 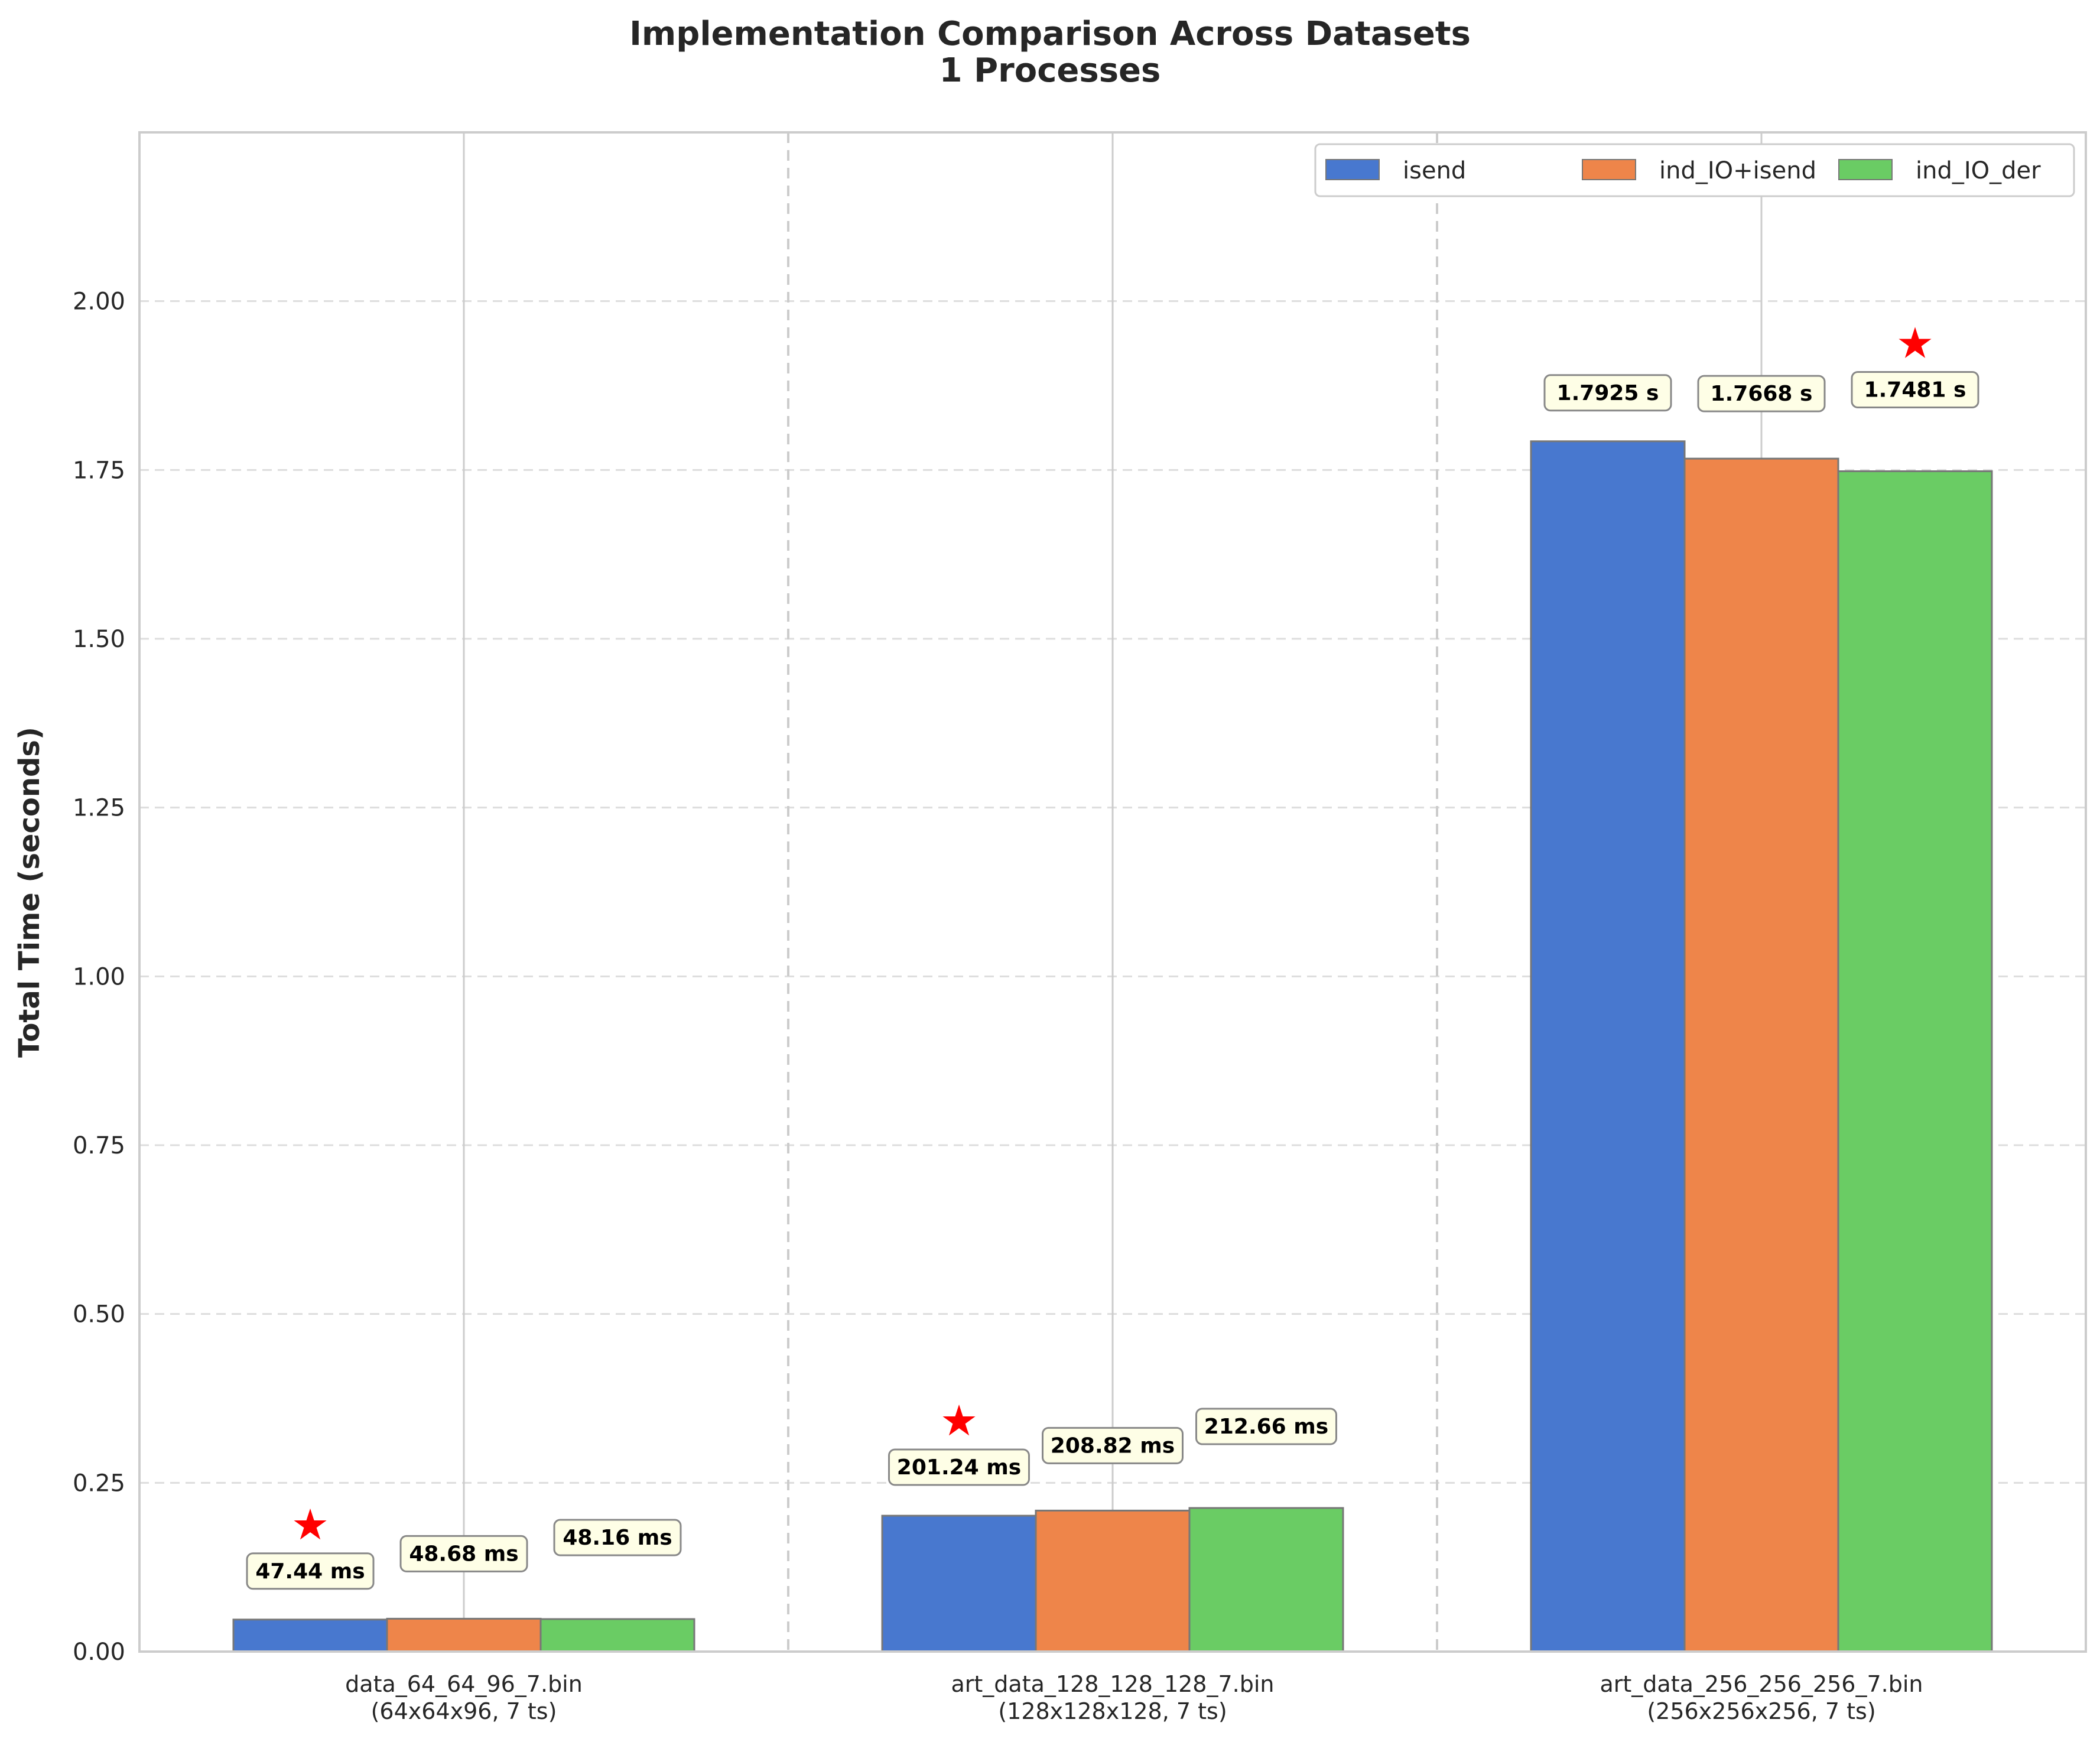 I want to click on value-label: 1.7668 s, so click(x=1762, y=394).